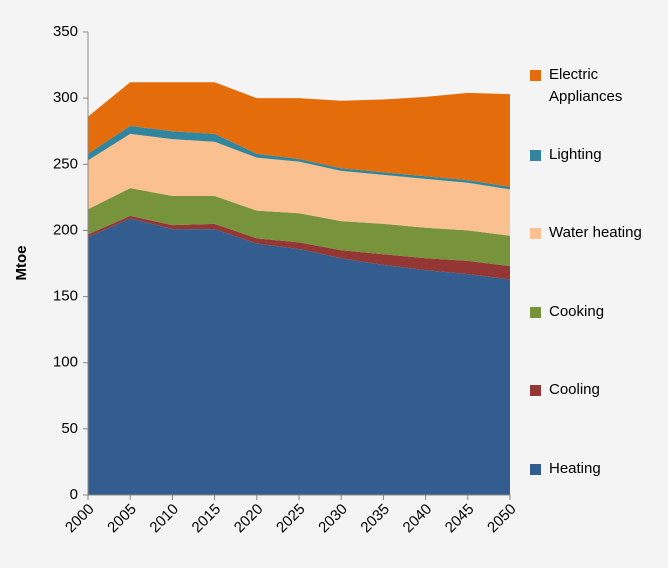 The width and height of the screenshot is (668, 568). Describe the element at coordinates (65, 362) in the screenshot. I see `y-tick-label: 100` at that location.